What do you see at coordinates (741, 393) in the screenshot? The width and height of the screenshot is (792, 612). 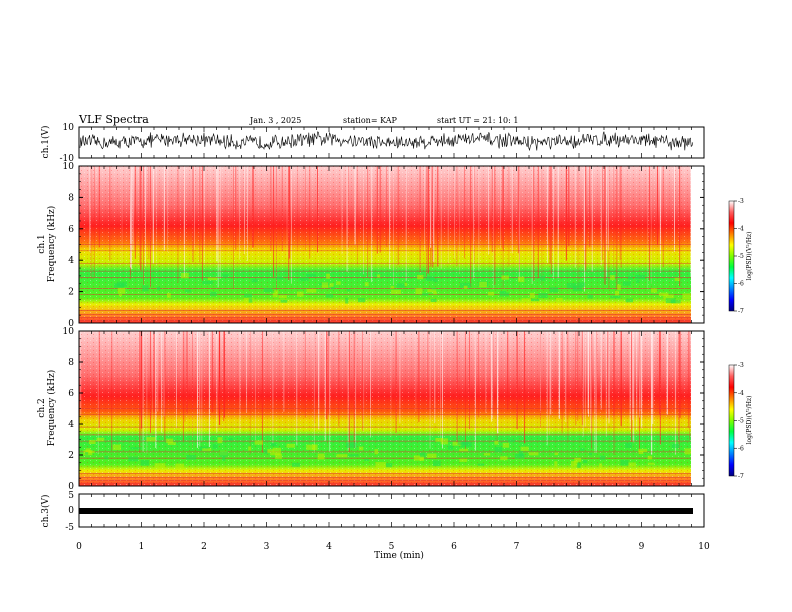 I see `colorbar-tick-label: -4` at bounding box center [741, 393].